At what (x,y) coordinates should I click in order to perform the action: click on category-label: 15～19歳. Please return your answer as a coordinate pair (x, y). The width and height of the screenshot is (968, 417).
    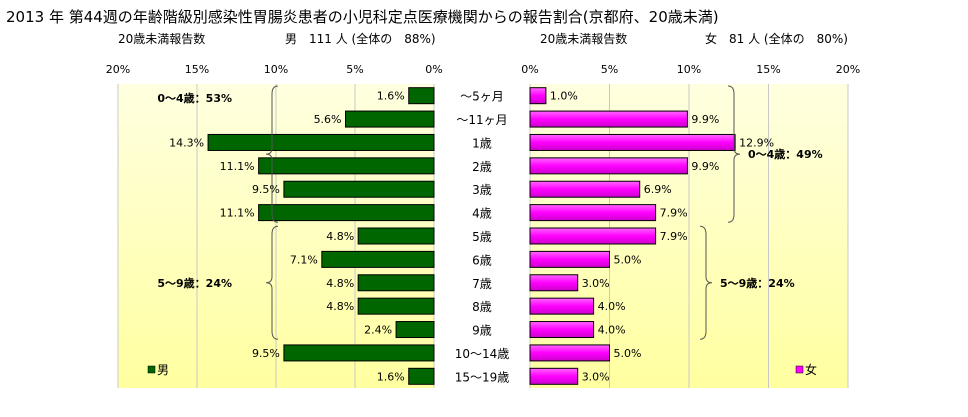
    Looking at the image, I should click on (482, 377).